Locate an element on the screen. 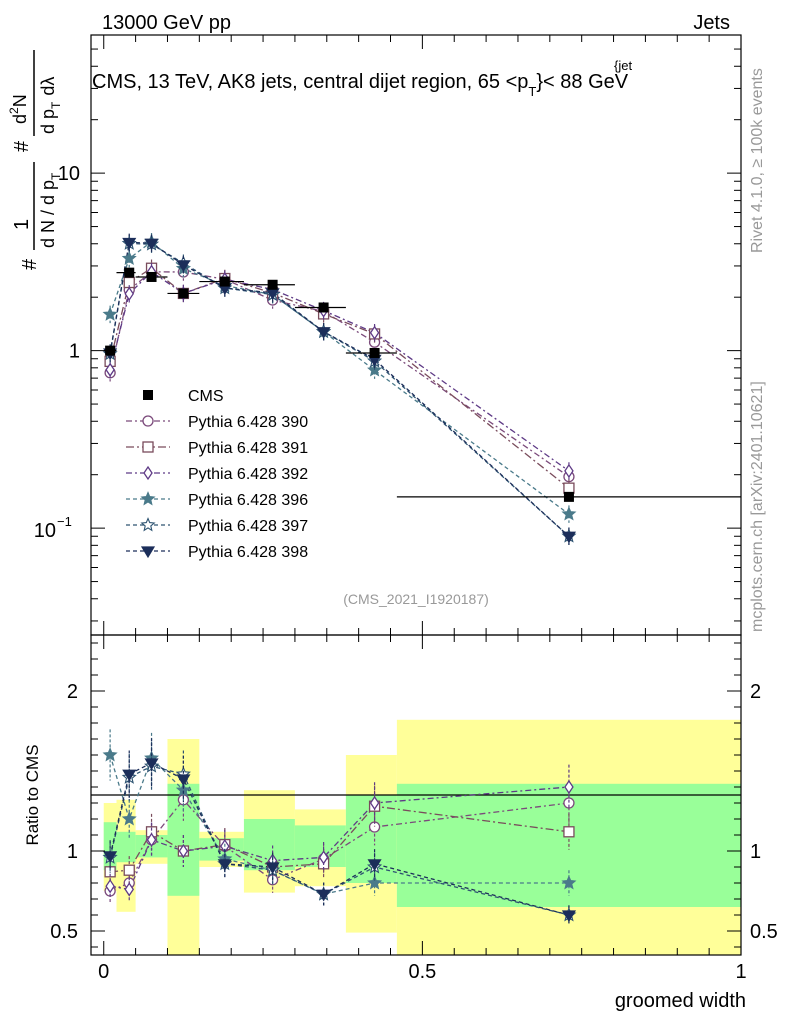 This screenshot has height=1029, width=786. ylabel-one: 1 is located at coordinates (22, 224).